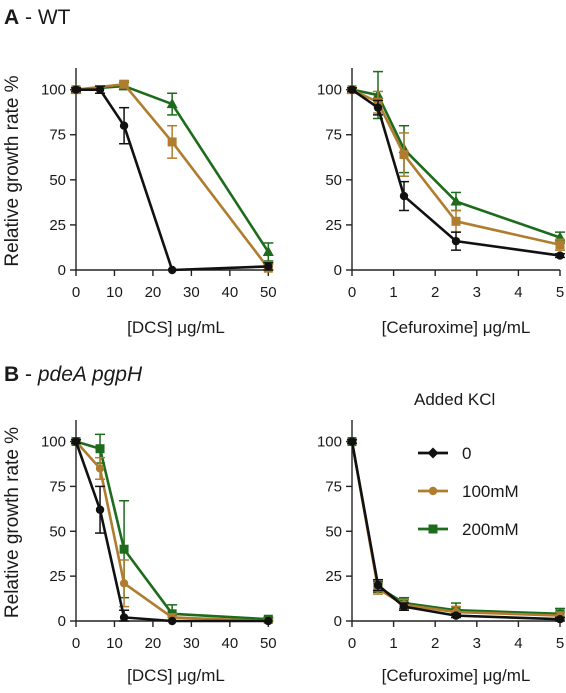 Image resolution: width=566 pixels, height=693 pixels. I want to click on legend-item-0: 0, so click(444, 453).